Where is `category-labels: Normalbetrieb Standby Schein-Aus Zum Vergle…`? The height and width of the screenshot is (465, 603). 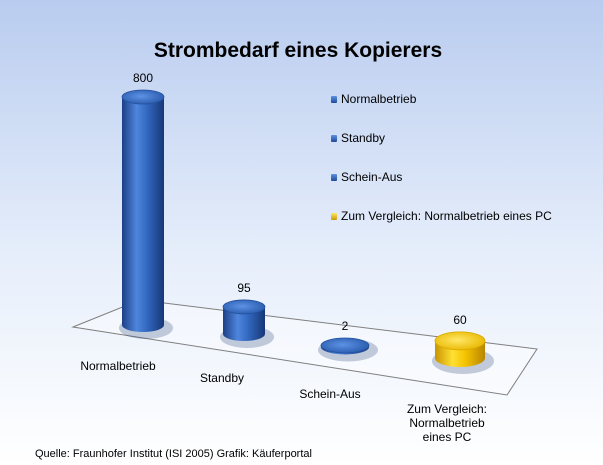
category-labels: Normalbetrieb Standby Schein-Aus Zum Vergle… is located at coordinates (283, 401).